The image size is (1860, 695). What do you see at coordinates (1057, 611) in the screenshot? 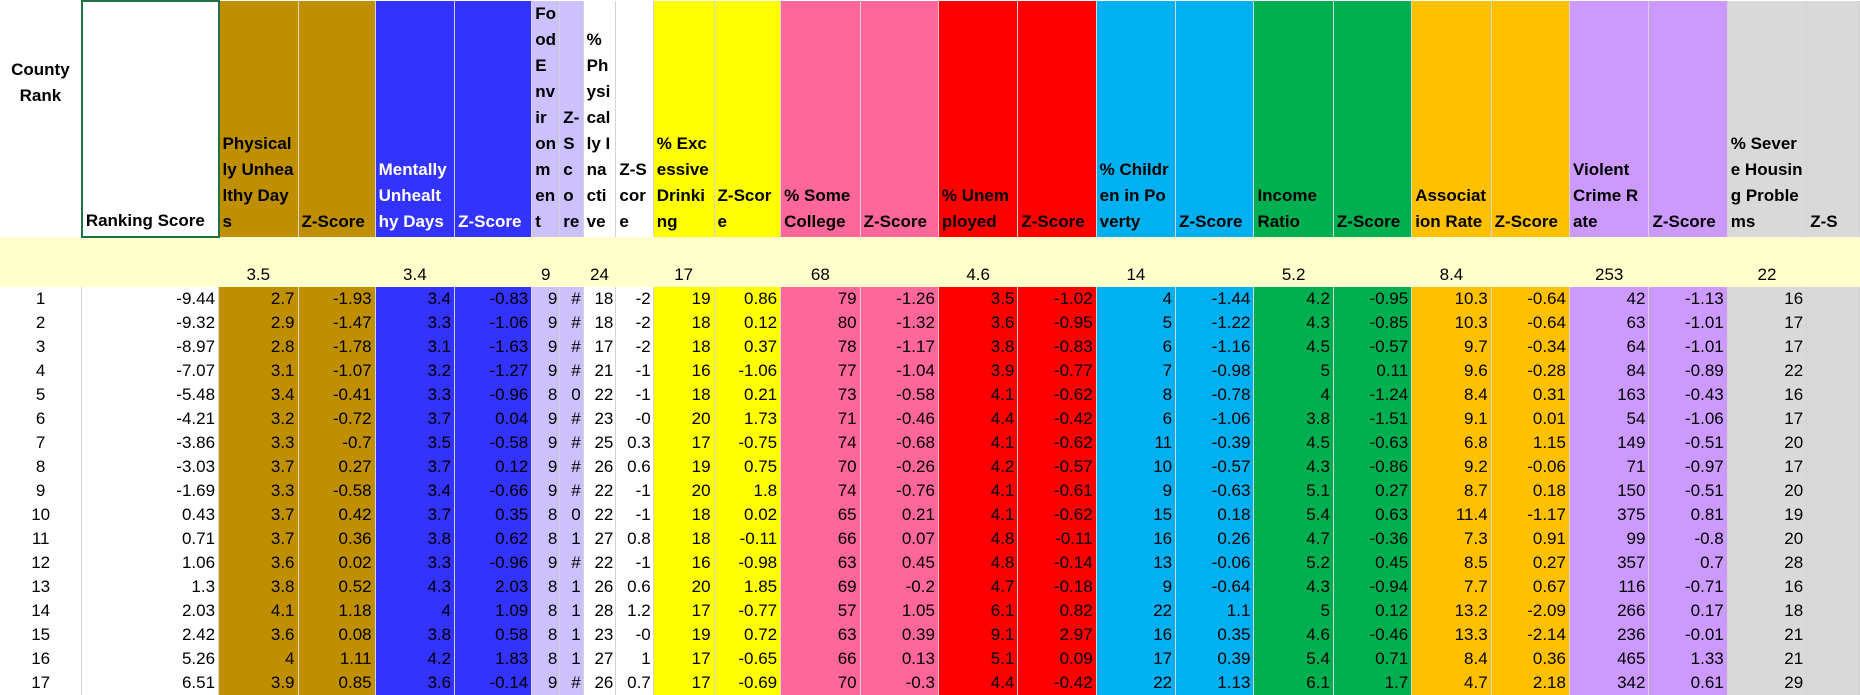
I see `cell-unemployed-z-score: 0.82` at bounding box center [1057, 611].